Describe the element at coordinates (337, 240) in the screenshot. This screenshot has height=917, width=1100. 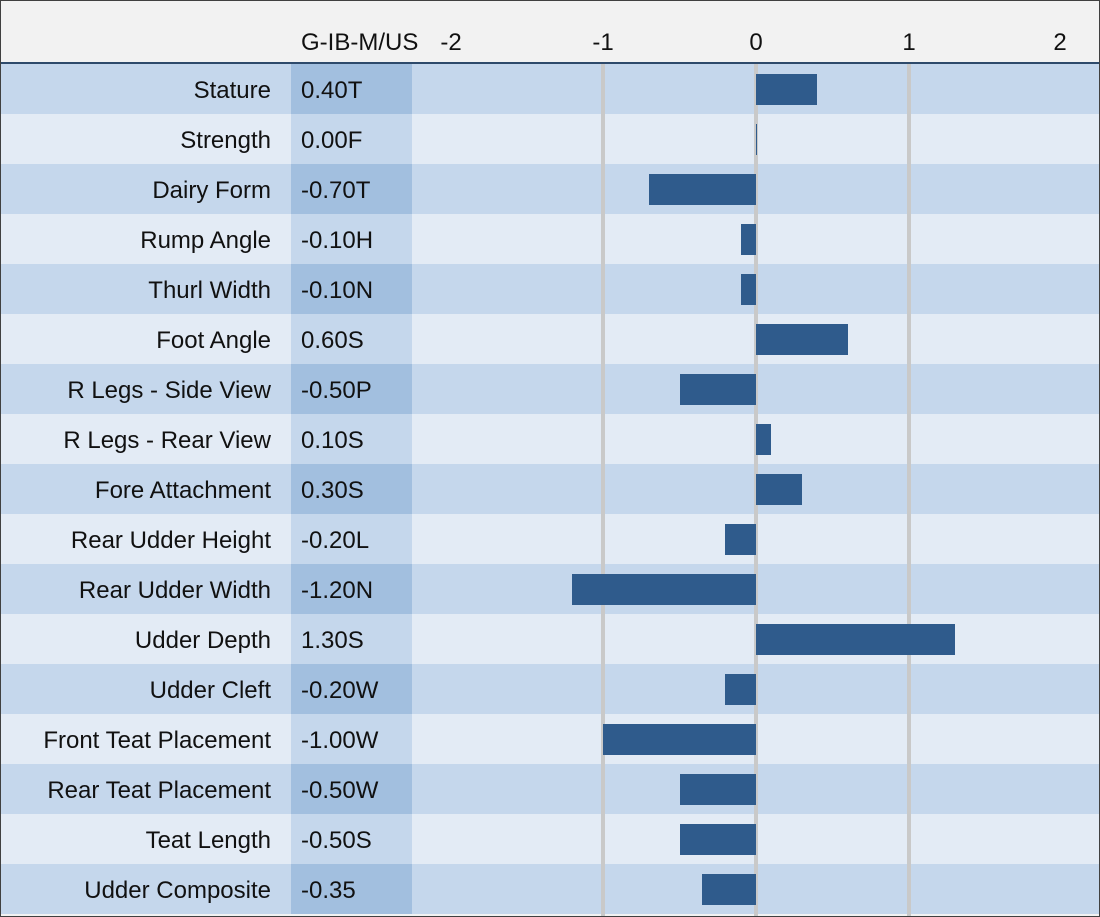
I see `trait-value: -0.10H` at that location.